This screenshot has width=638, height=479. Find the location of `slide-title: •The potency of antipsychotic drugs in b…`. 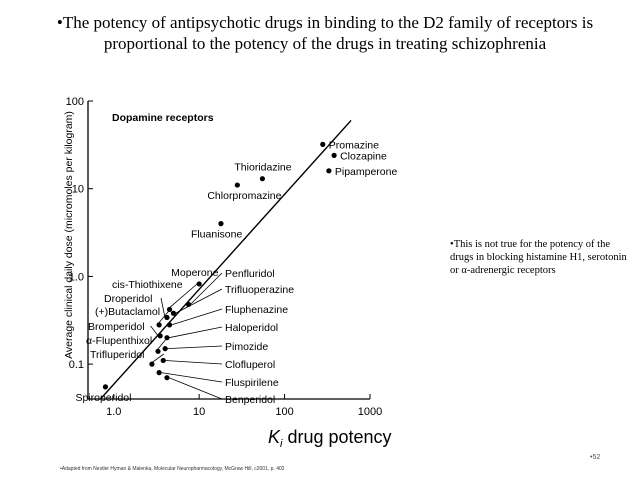

slide-title: •The potency of antipsychotic drugs in b… is located at coordinates (325, 33).